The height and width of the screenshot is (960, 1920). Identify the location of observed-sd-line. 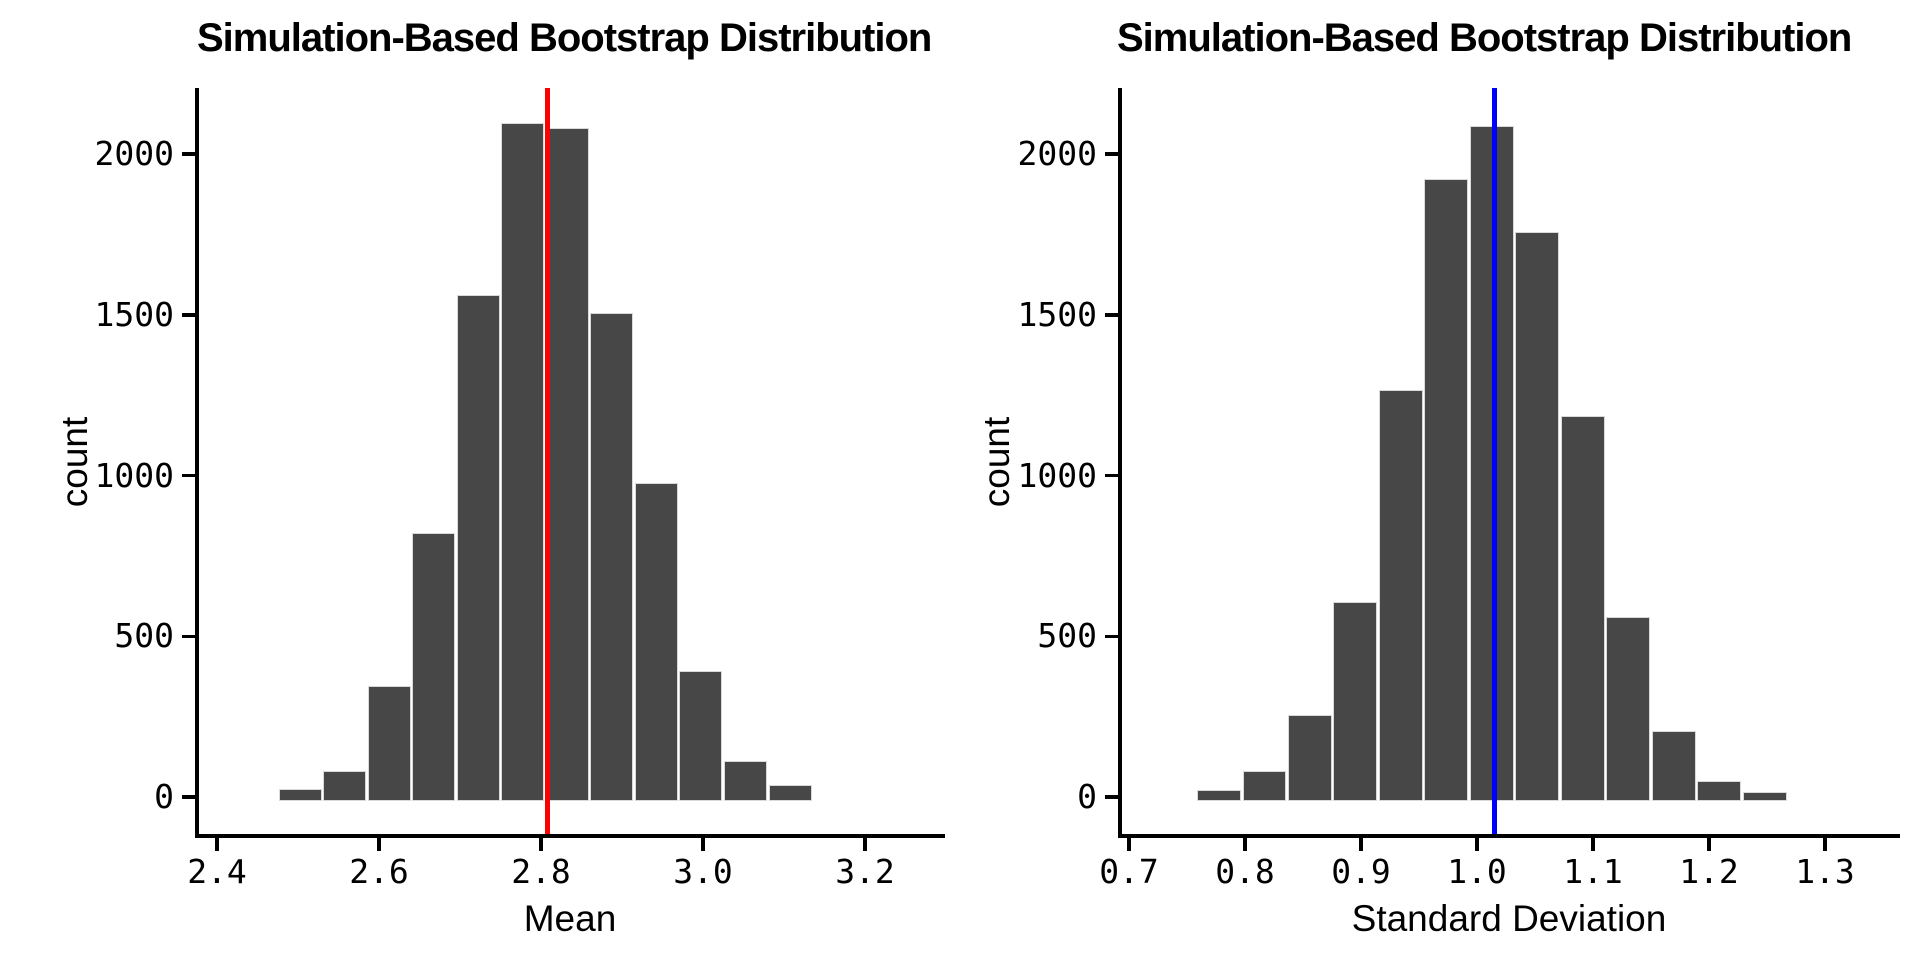
(1494, 462).